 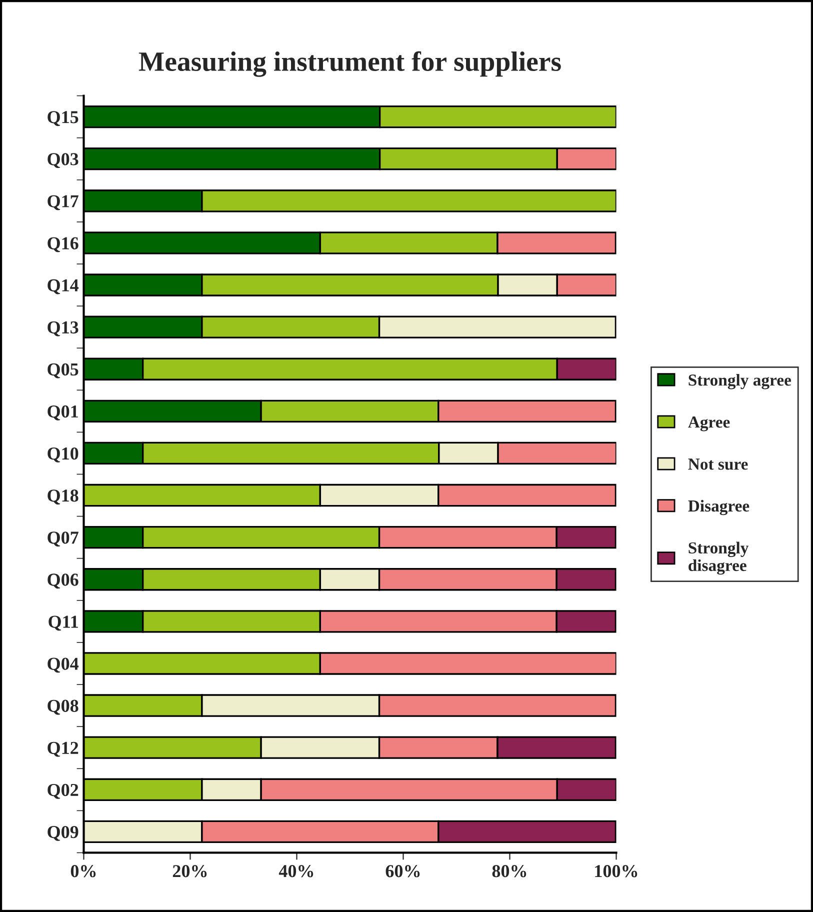 What do you see at coordinates (63, 539) in the screenshot?
I see `y-tick-label: Q07` at bounding box center [63, 539].